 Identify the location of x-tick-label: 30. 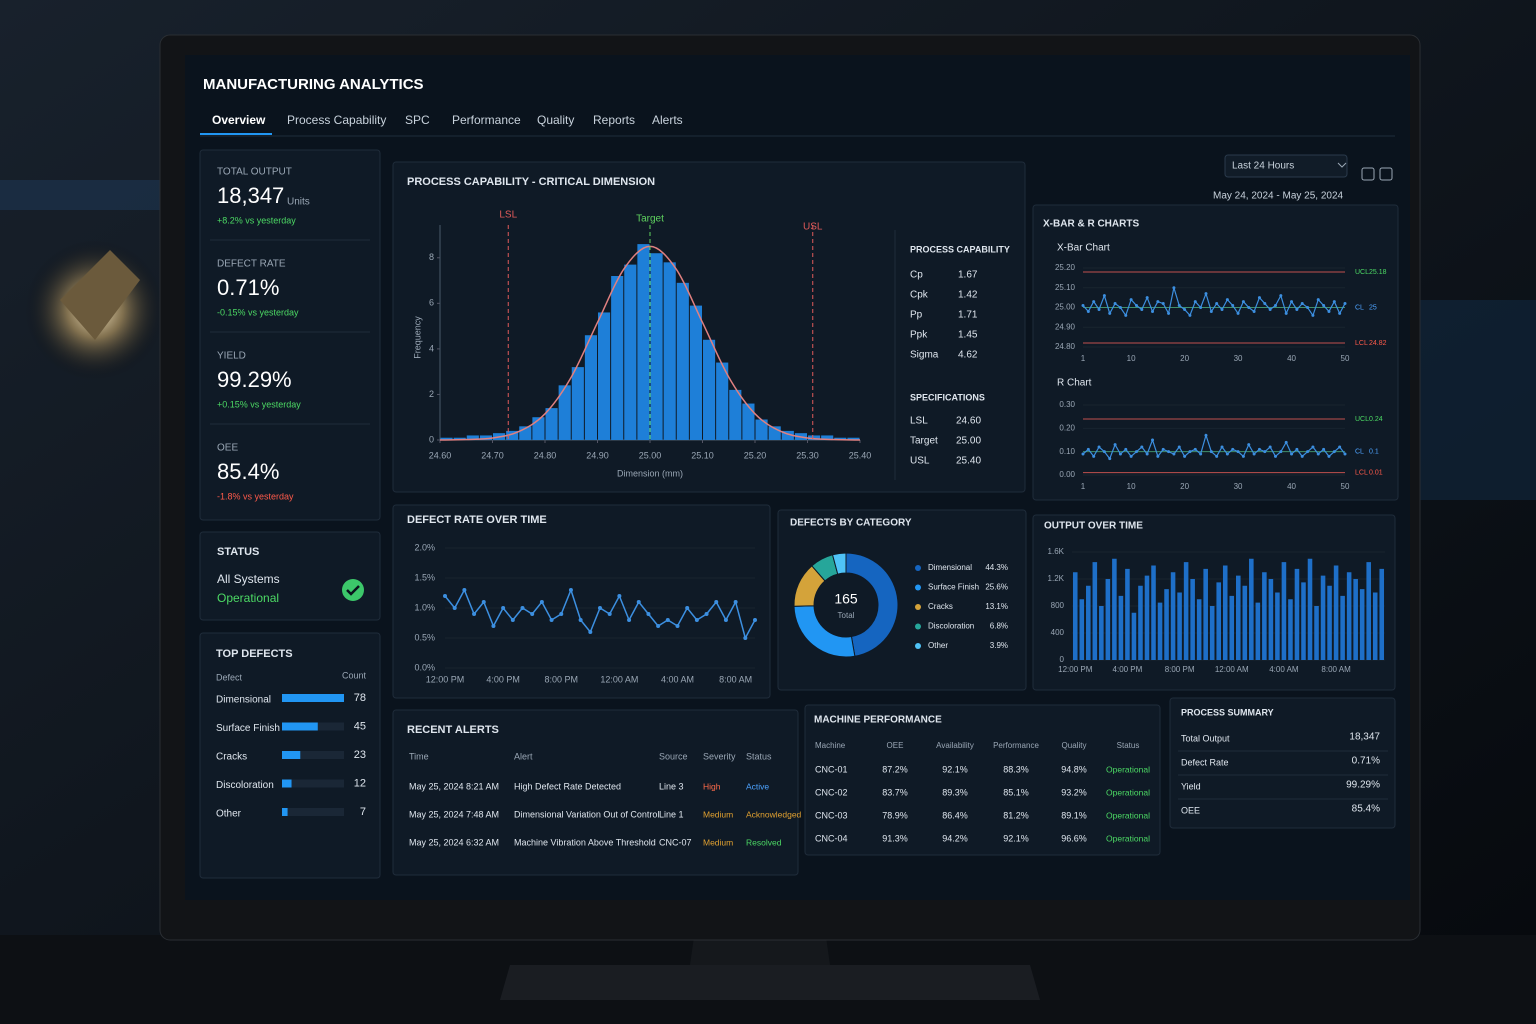
(1238, 486).